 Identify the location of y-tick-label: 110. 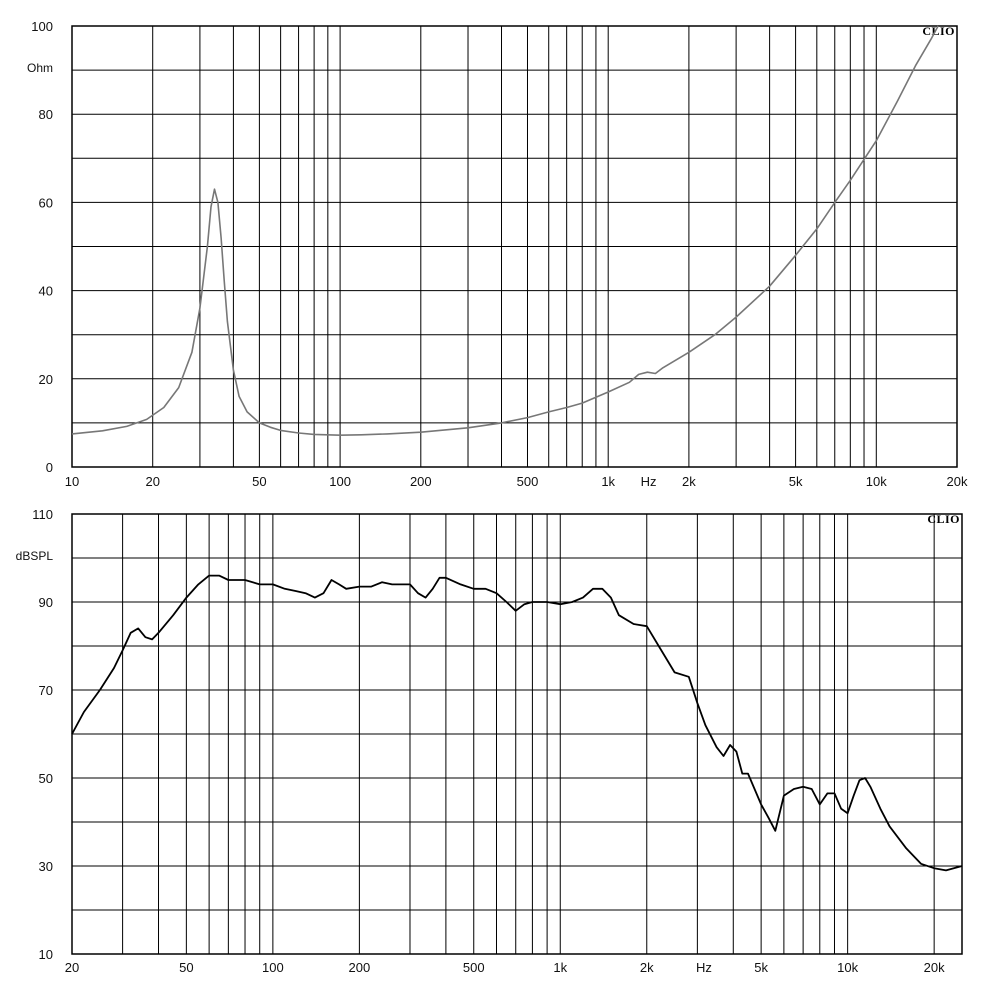
(42, 514).